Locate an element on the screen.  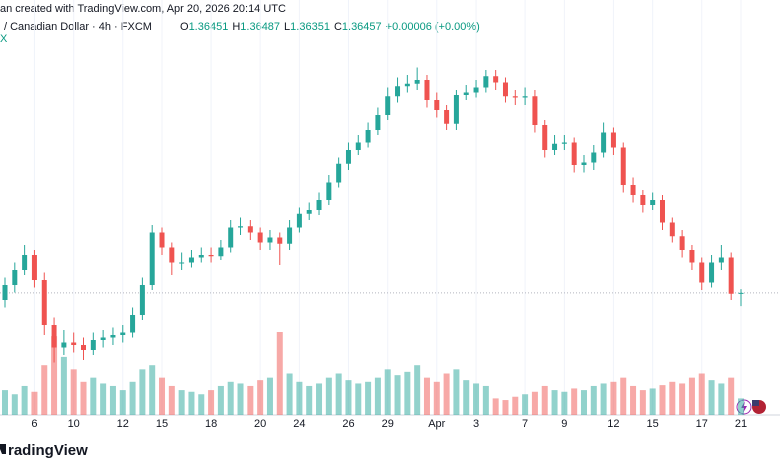
x-tick-label: 7 is located at coordinates (525, 424).